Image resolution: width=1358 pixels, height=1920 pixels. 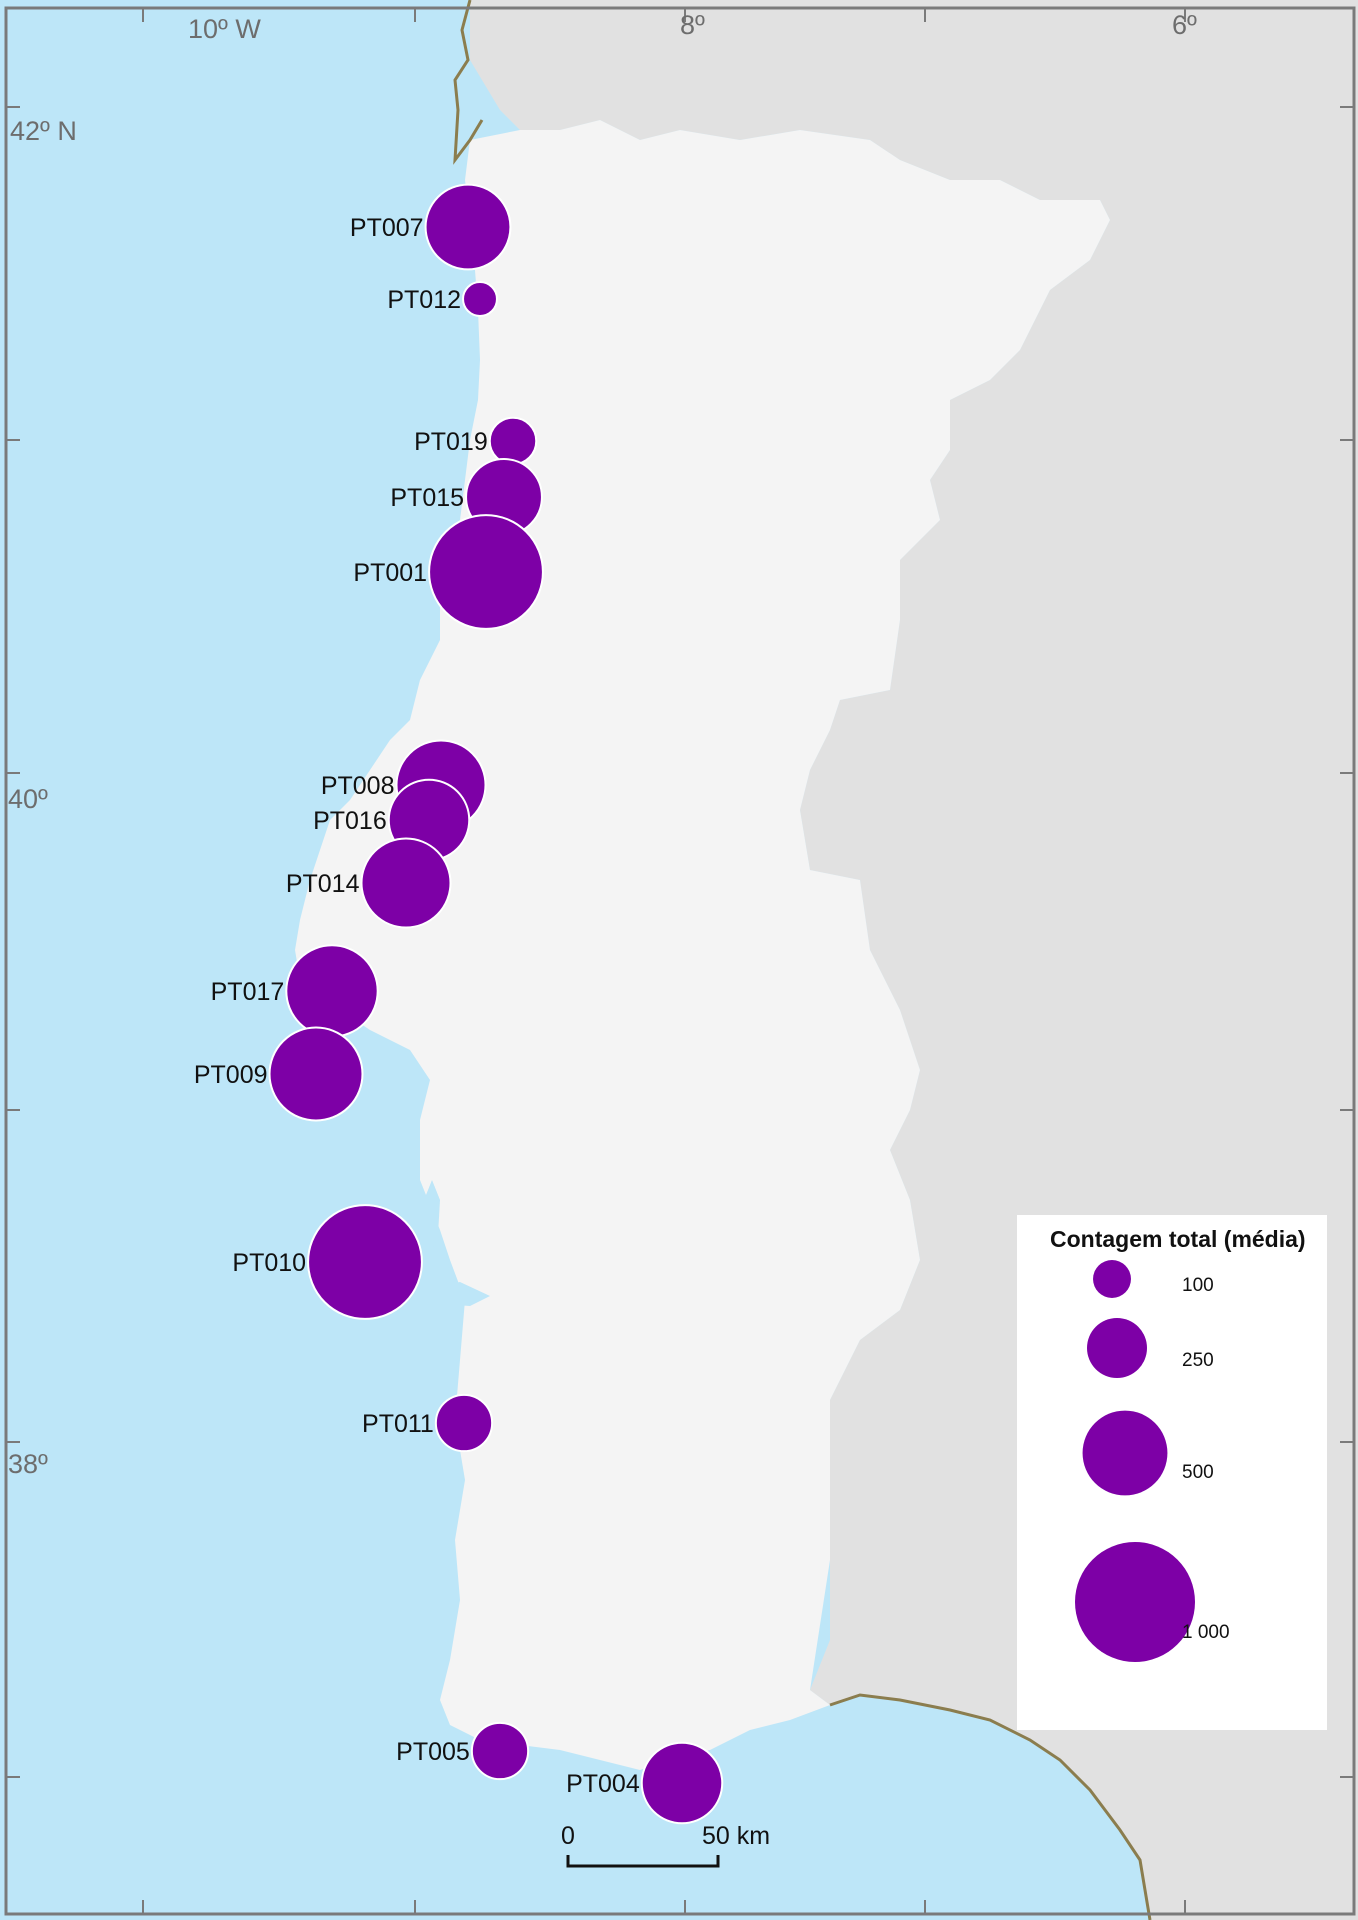 What do you see at coordinates (332, 991) in the screenshot?
I see `site-symbol-pt017` at bounding box center [332, 991].